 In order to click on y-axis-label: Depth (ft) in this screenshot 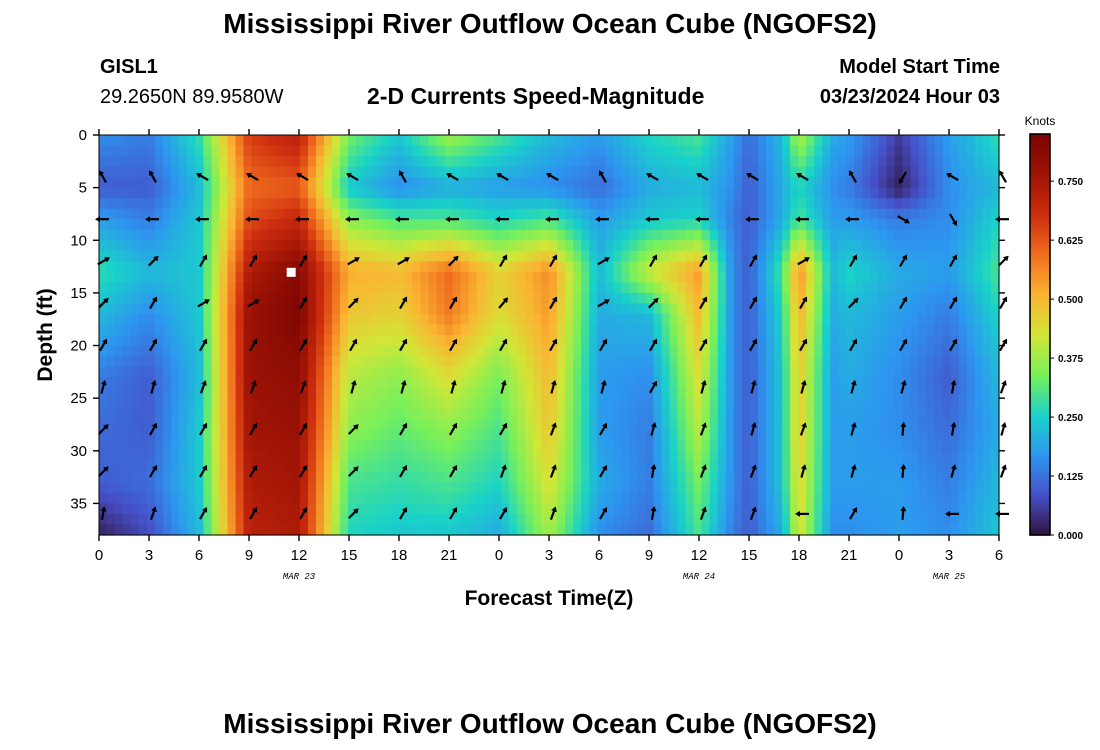, I will do `click(45, 334)`.